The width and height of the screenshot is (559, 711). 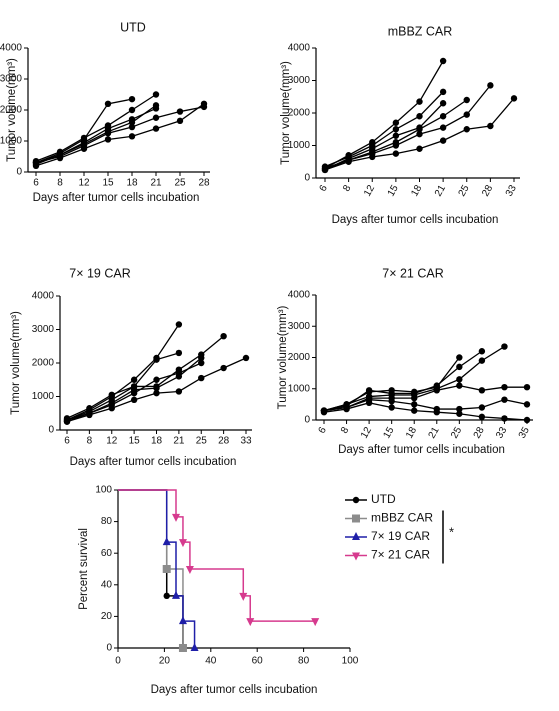 I want to click on y-axis-title: Percent survival, so click(x=84, y=569).